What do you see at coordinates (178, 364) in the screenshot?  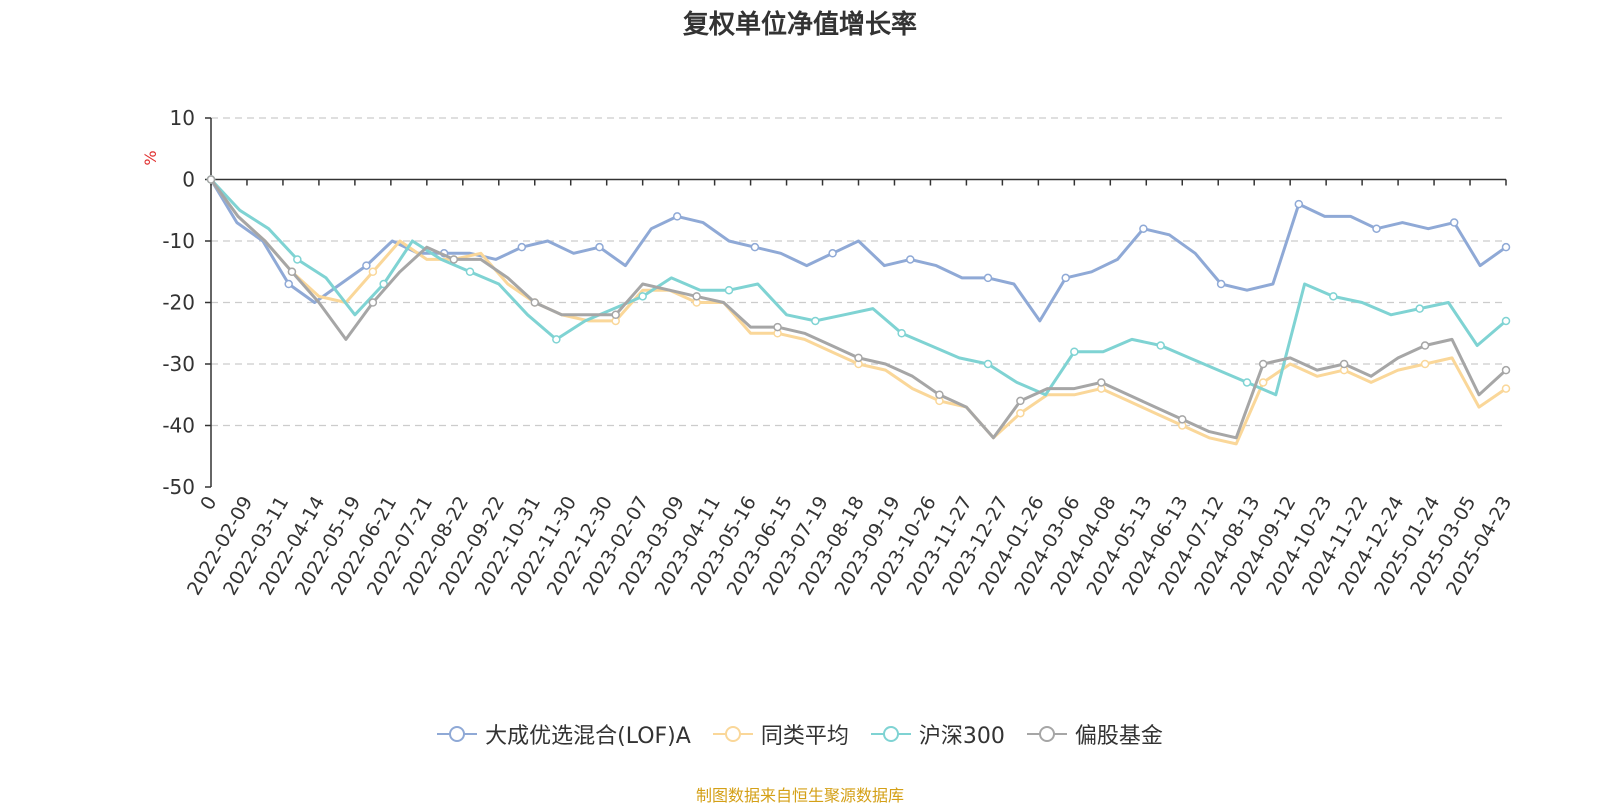 I see `y-tick-label: -30` at bounding box center [178, 364].